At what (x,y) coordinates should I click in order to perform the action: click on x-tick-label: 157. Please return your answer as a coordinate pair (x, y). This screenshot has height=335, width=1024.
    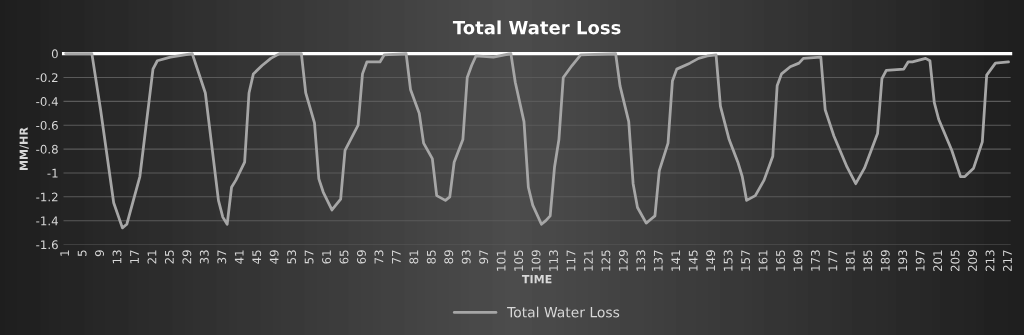
    Looking at the image, I should click on (746, 260).